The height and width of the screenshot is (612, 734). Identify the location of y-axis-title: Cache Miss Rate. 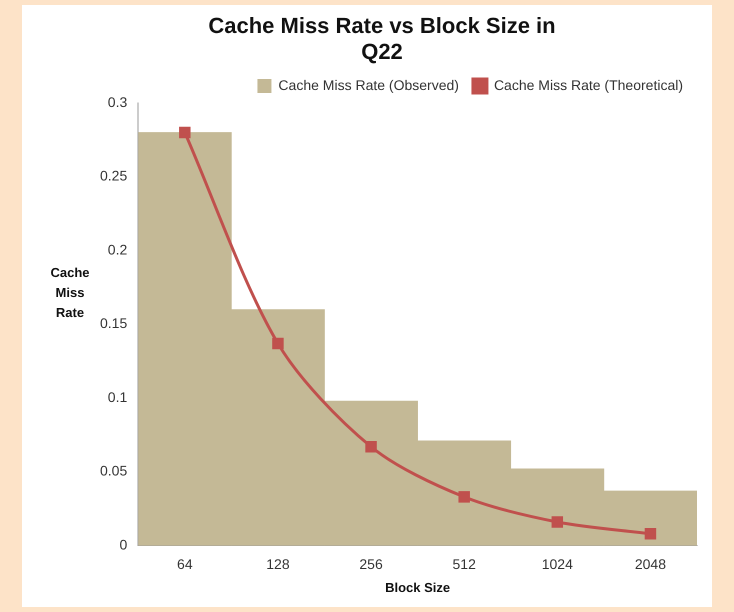
(70, 293).